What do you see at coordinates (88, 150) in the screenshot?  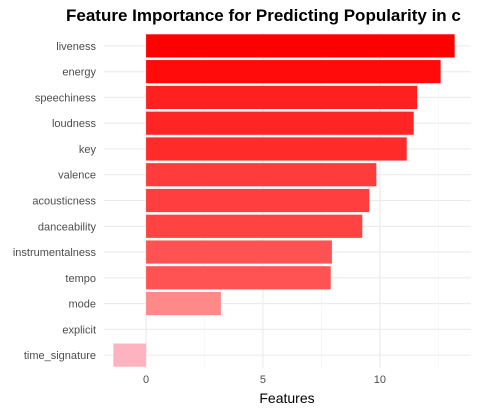 I see `category-label: key` at bounding box center [88, 150].